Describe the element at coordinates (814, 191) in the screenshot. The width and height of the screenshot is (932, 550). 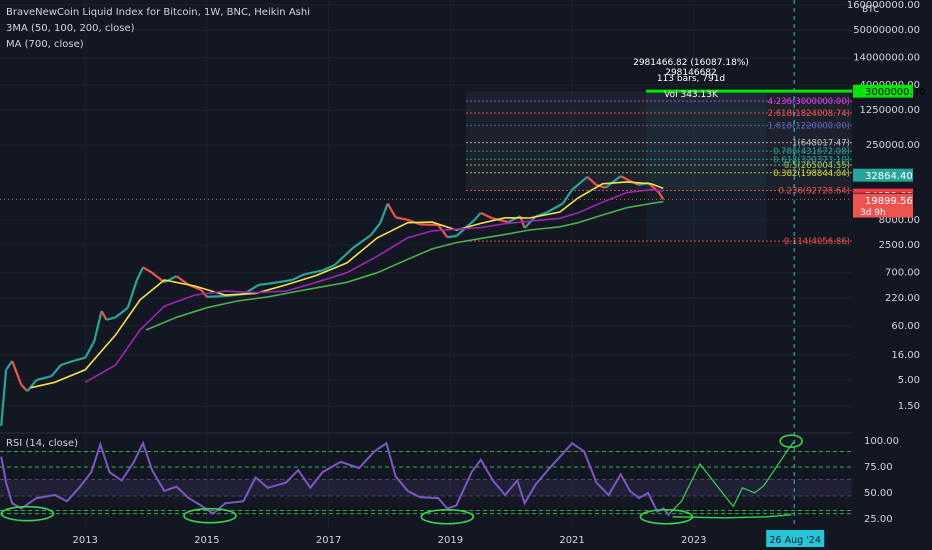
I see `fib-level-label: 0.236(92728.64)` at that location.